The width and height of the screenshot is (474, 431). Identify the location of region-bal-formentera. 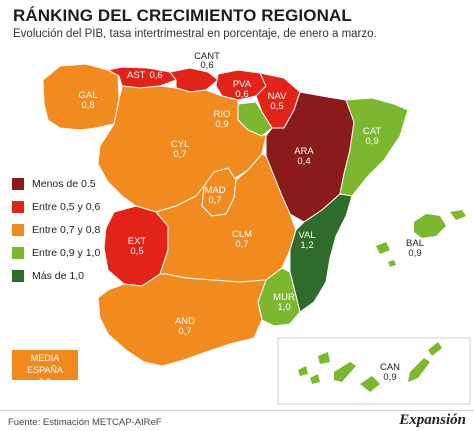
(392, 263).